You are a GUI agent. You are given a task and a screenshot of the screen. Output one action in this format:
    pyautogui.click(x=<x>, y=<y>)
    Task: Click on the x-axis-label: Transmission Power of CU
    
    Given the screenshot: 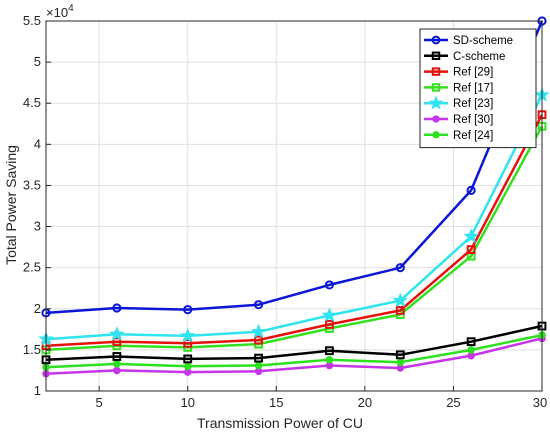 What is the action you would take?
    pyautogui.click(x=280, y=423)
    